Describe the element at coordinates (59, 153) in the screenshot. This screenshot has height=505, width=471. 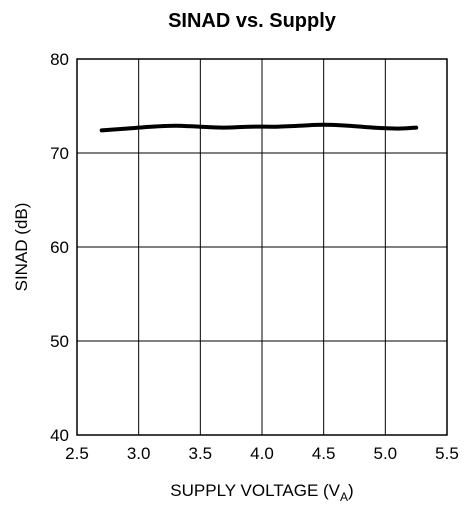
I see `y-tick-label: 70` at that location.